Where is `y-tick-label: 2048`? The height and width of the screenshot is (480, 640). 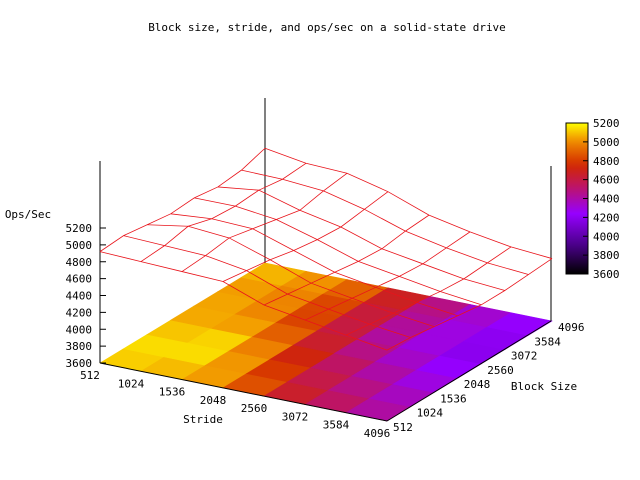 y-tick-label: 2048 is located at coordinates (477, 384).